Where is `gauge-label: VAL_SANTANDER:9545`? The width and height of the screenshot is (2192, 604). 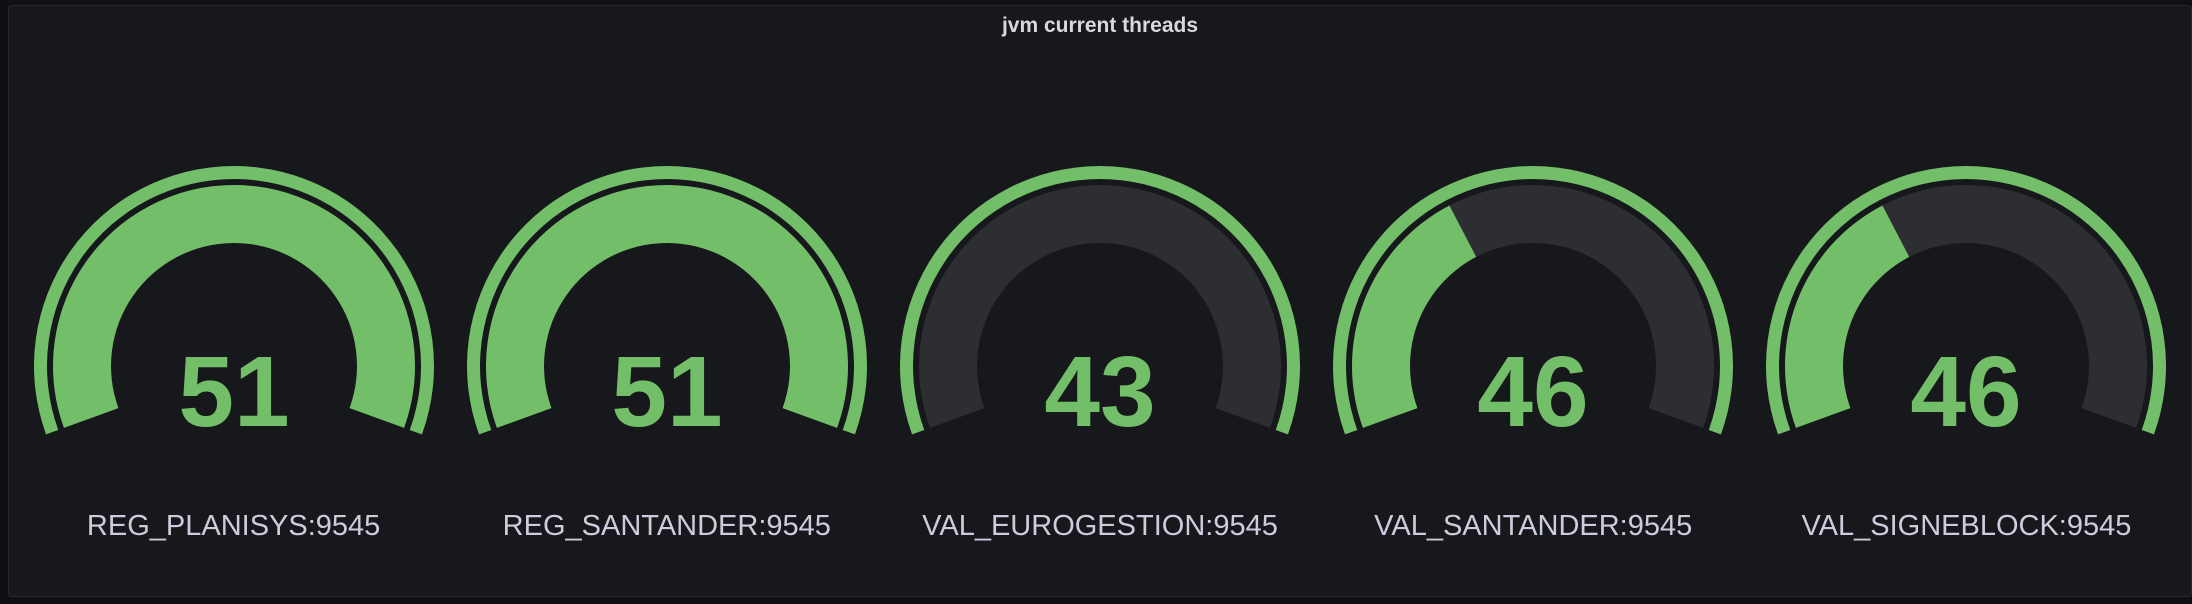 gauge-label: VAL_SANTANDER:9545 is located at coordinates (1533, 526).